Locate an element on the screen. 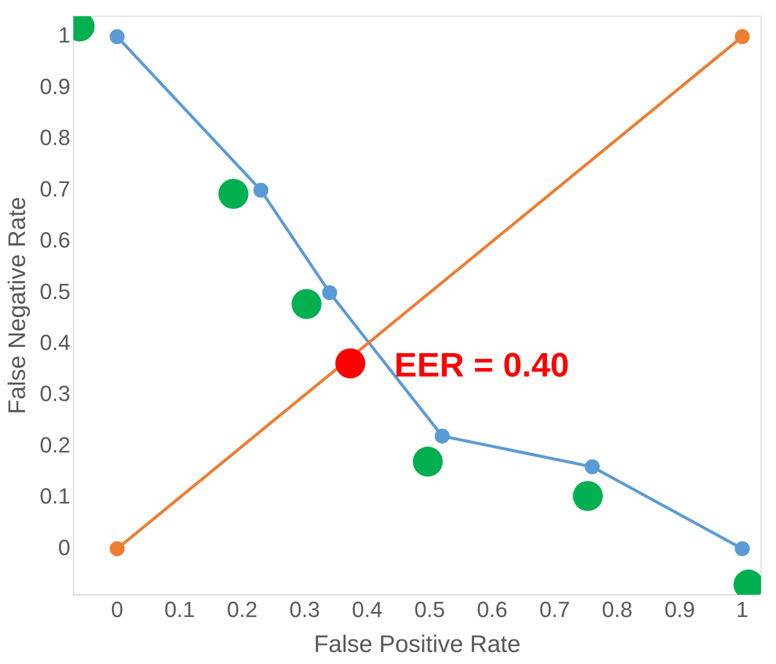 The height and width of the screenshot is (664, 776). x-tick-label: 0.3 is located at coordinates (304, 609).